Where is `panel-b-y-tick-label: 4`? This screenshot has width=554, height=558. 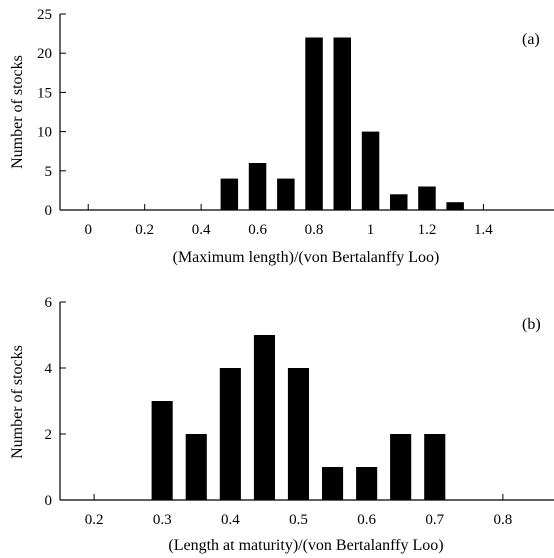 panel-b-y-tick-label: 4 is located at coordinates (49, 369).